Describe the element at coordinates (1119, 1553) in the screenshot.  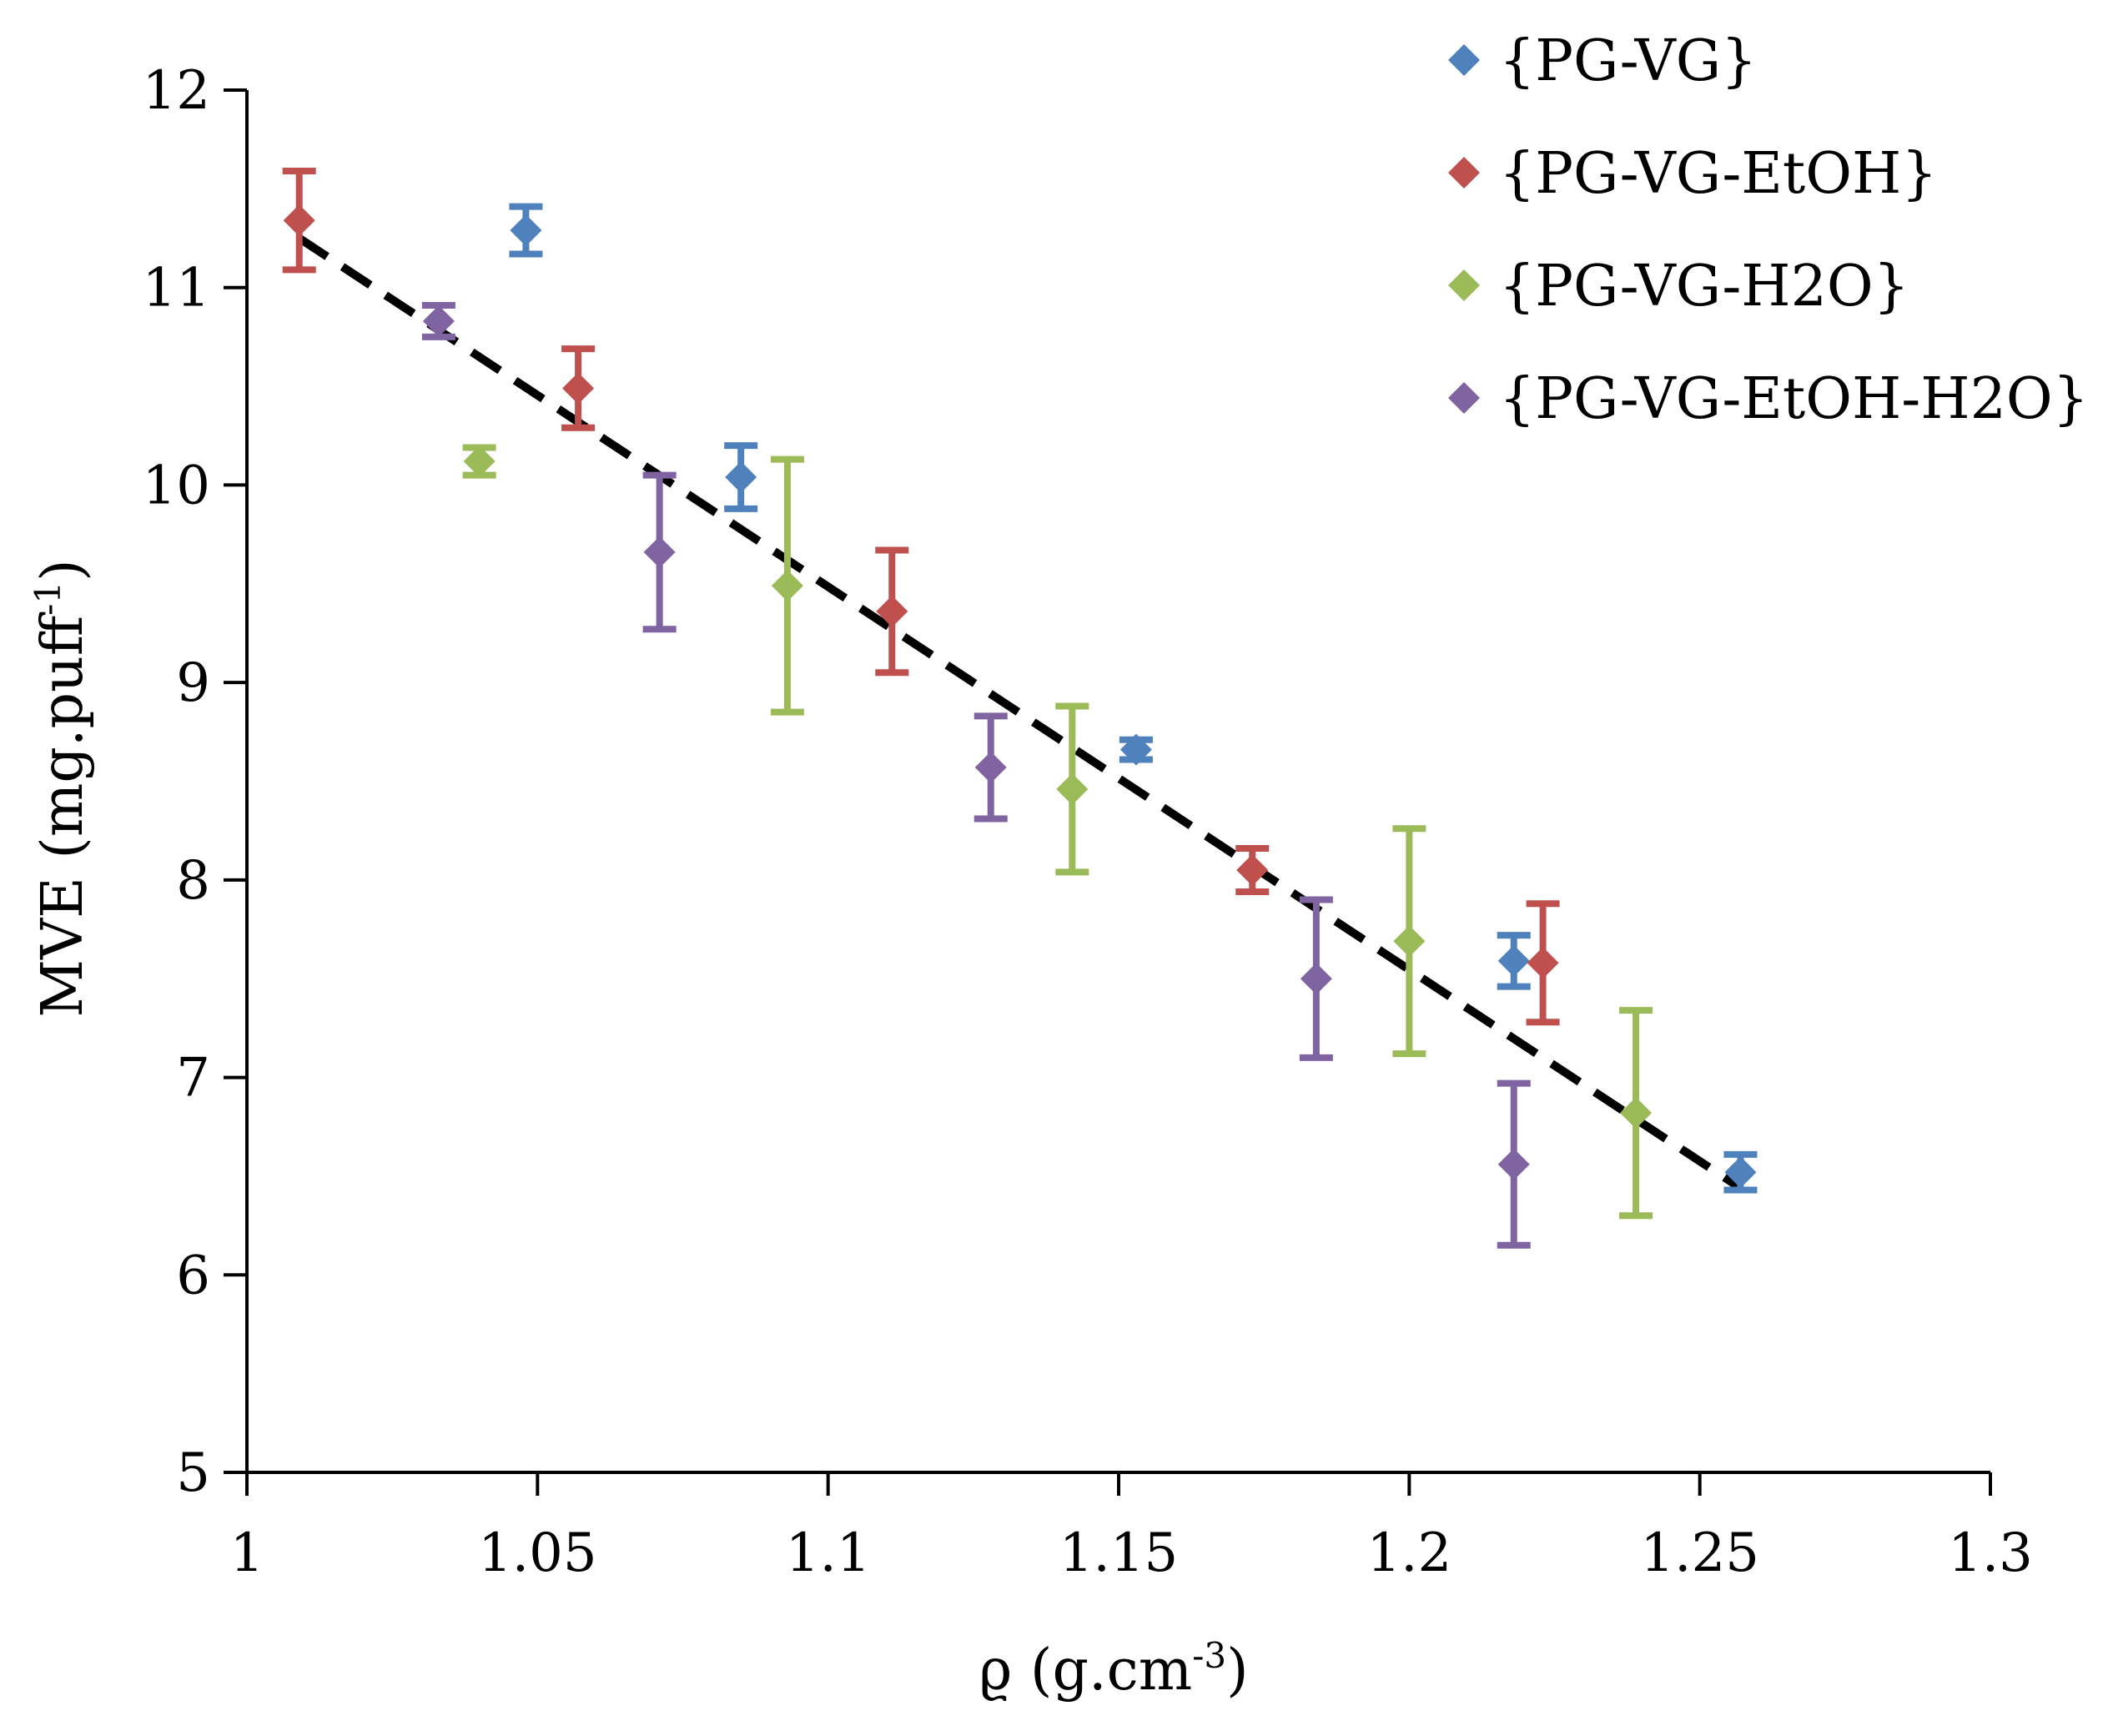
I see `x-tick-label: 1.15` at that location.